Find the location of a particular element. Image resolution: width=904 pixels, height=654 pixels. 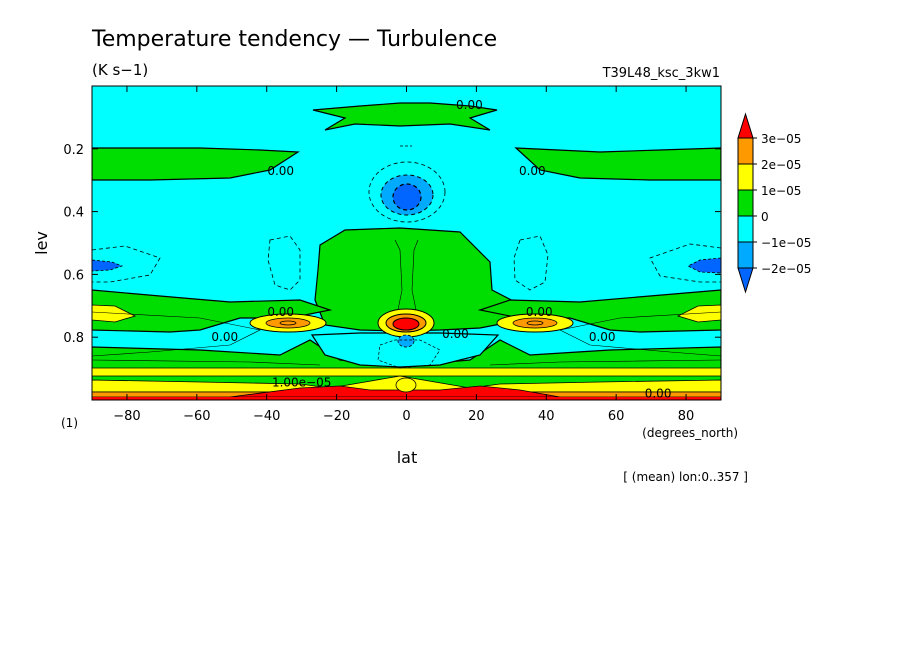

colorbar-label: 2e−05 is located at coordinates (781, 165).